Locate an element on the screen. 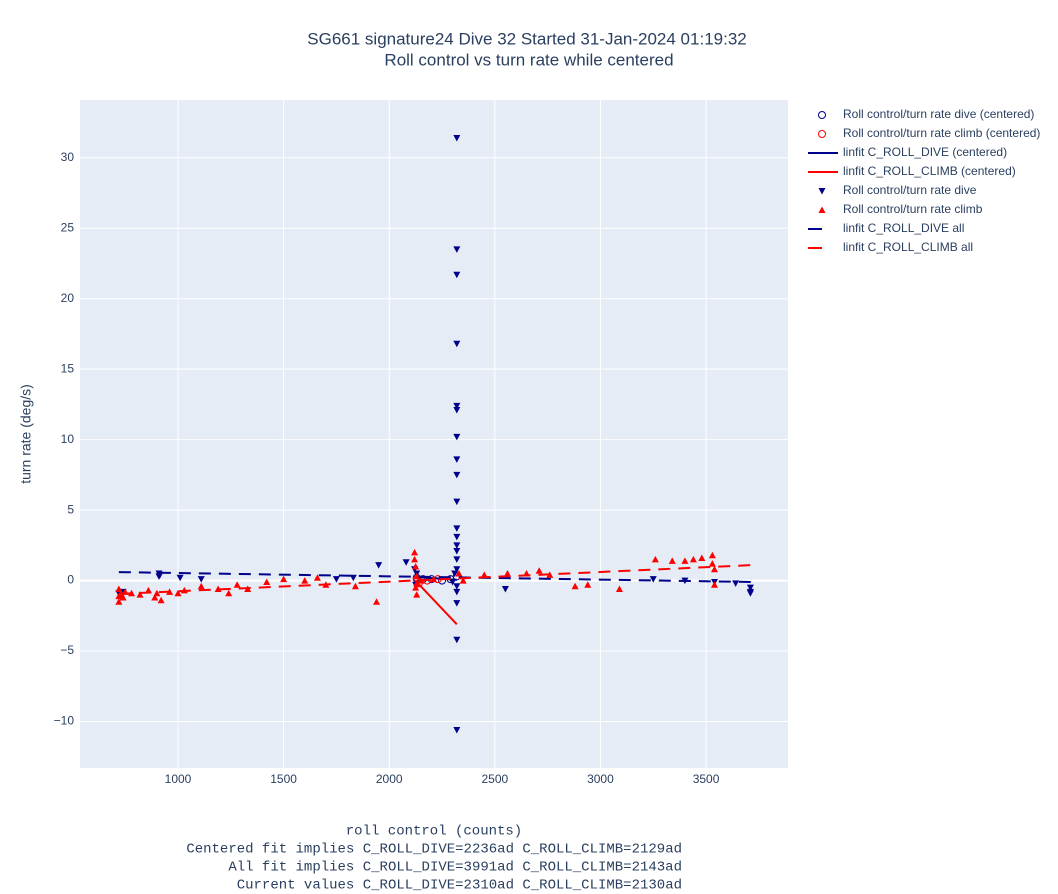 The height and width of the screenshot is (894, 1058). y-tick-label: 0 is located at coordinates (70, 580).